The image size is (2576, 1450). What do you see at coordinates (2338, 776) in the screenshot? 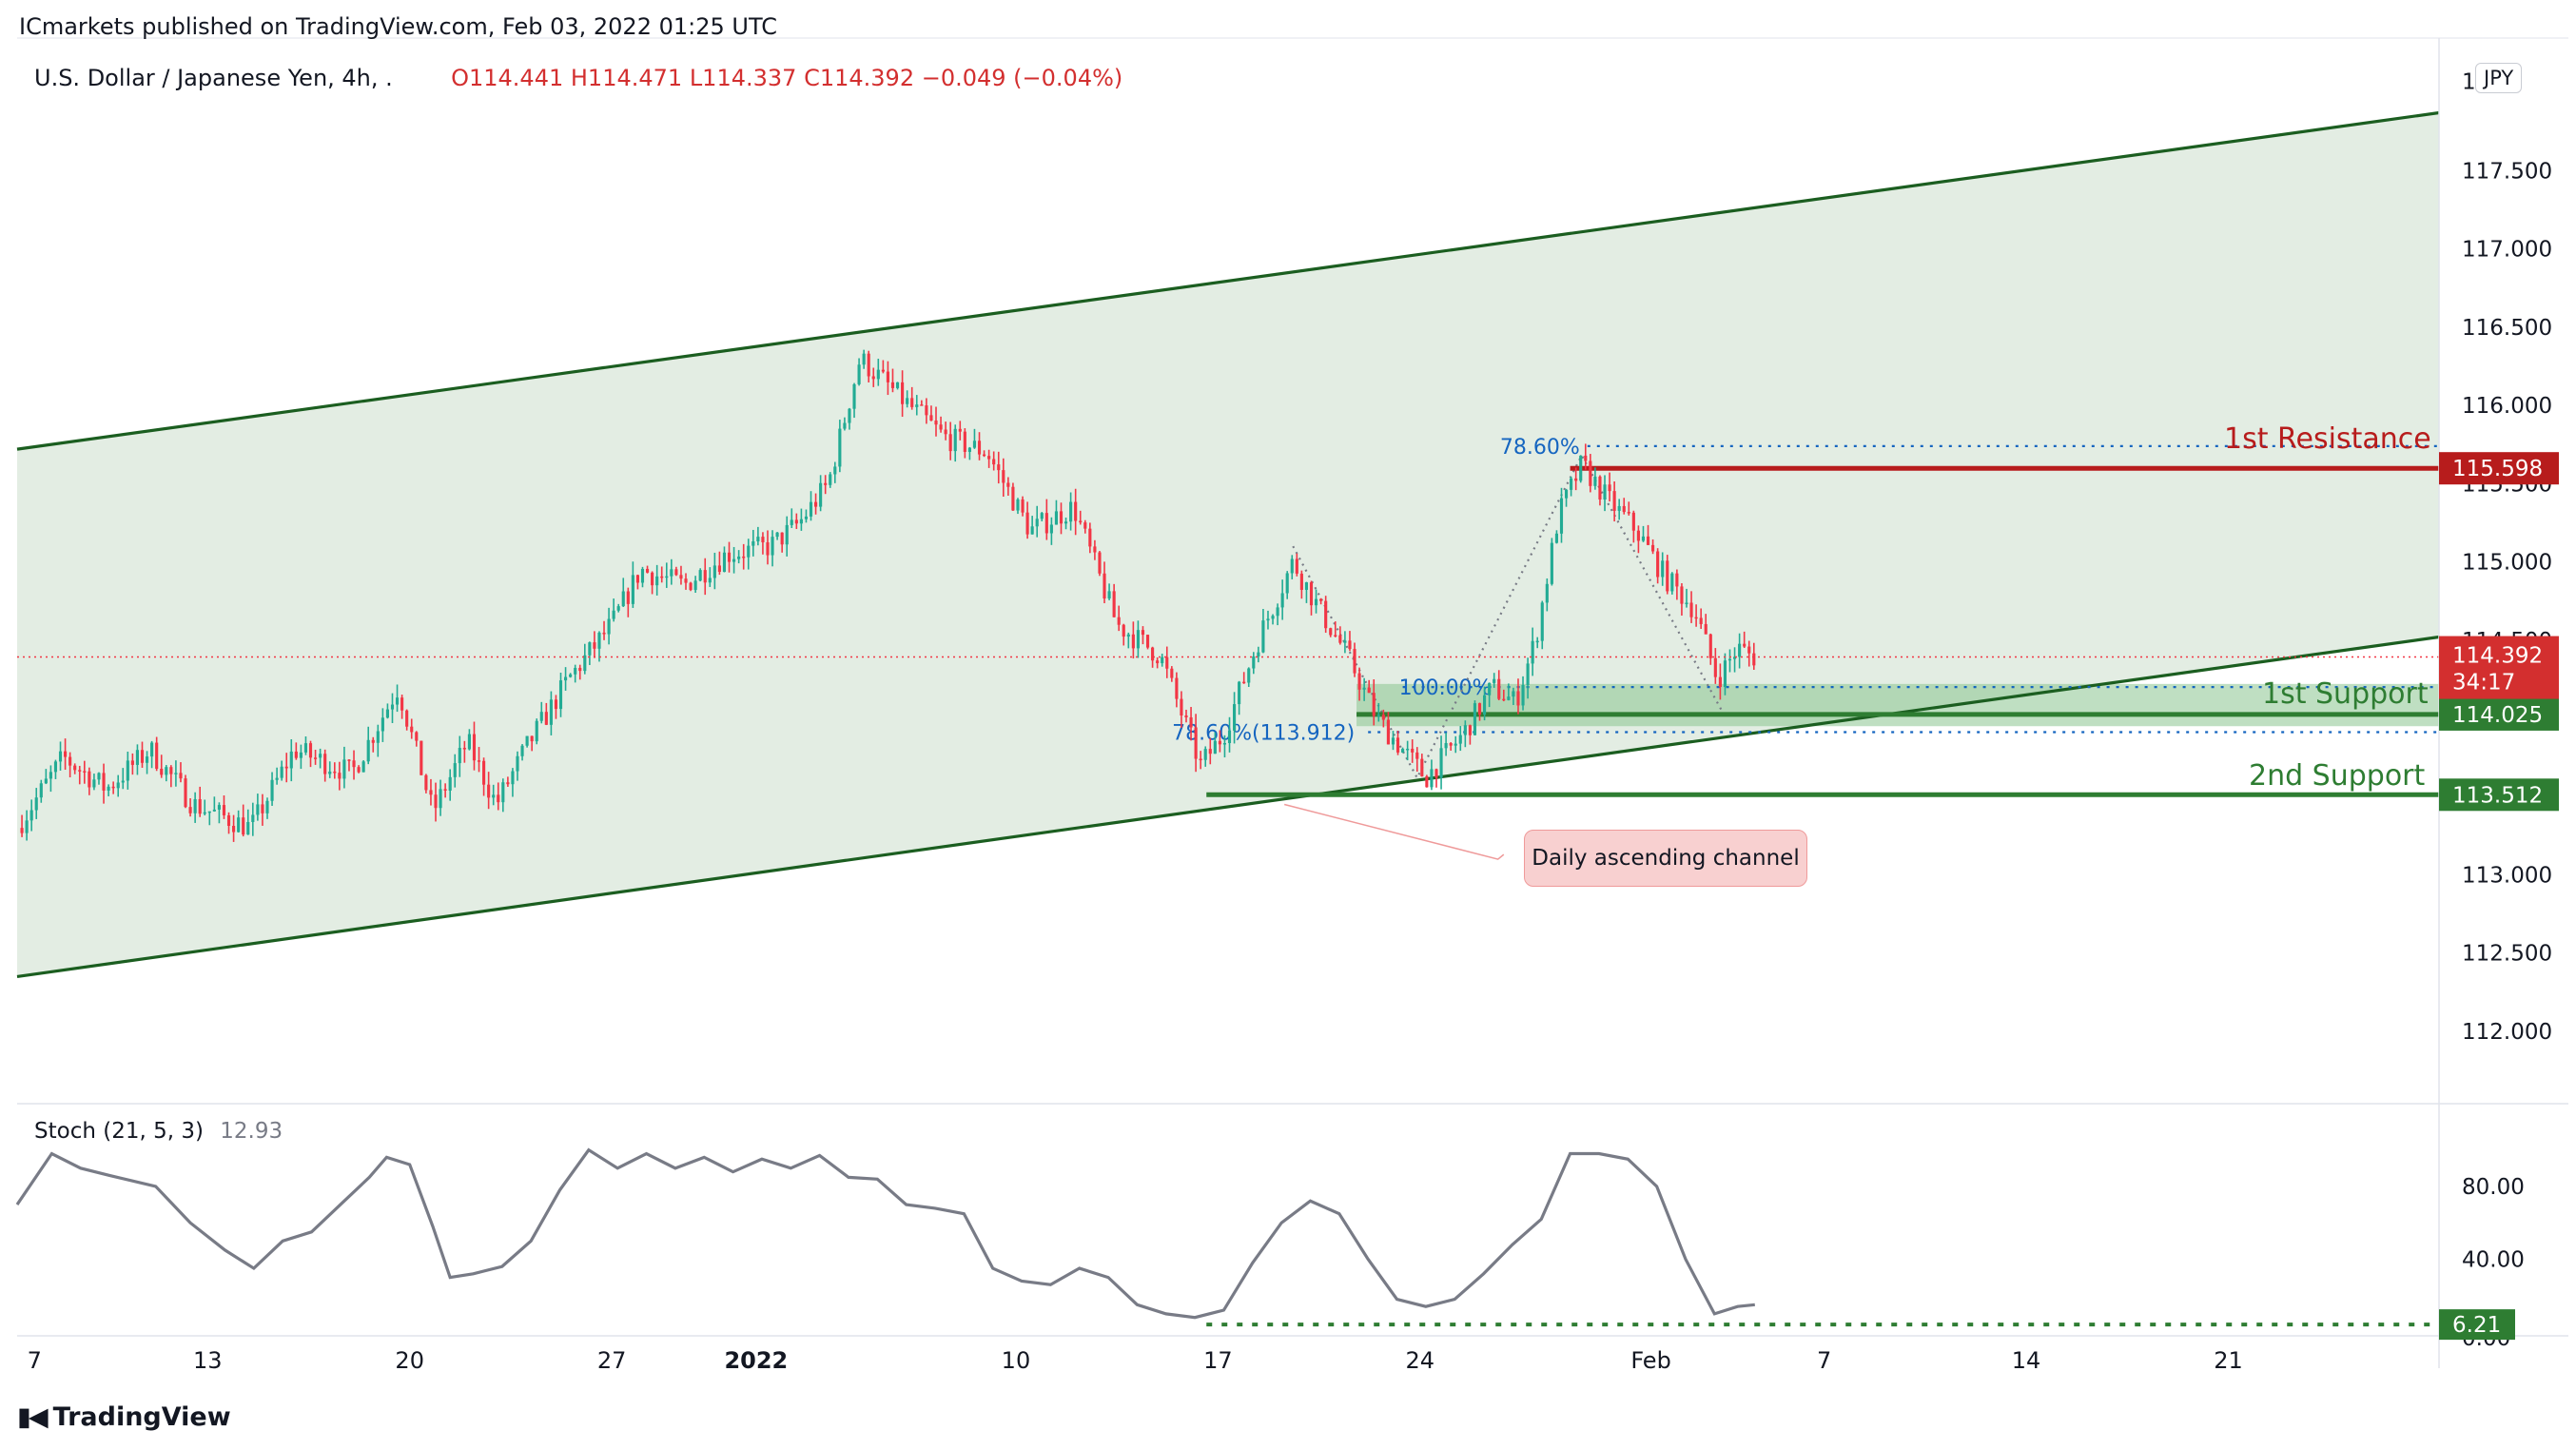
I see `support-2-label: 2nd Support` at bounding box center [2338, 776].